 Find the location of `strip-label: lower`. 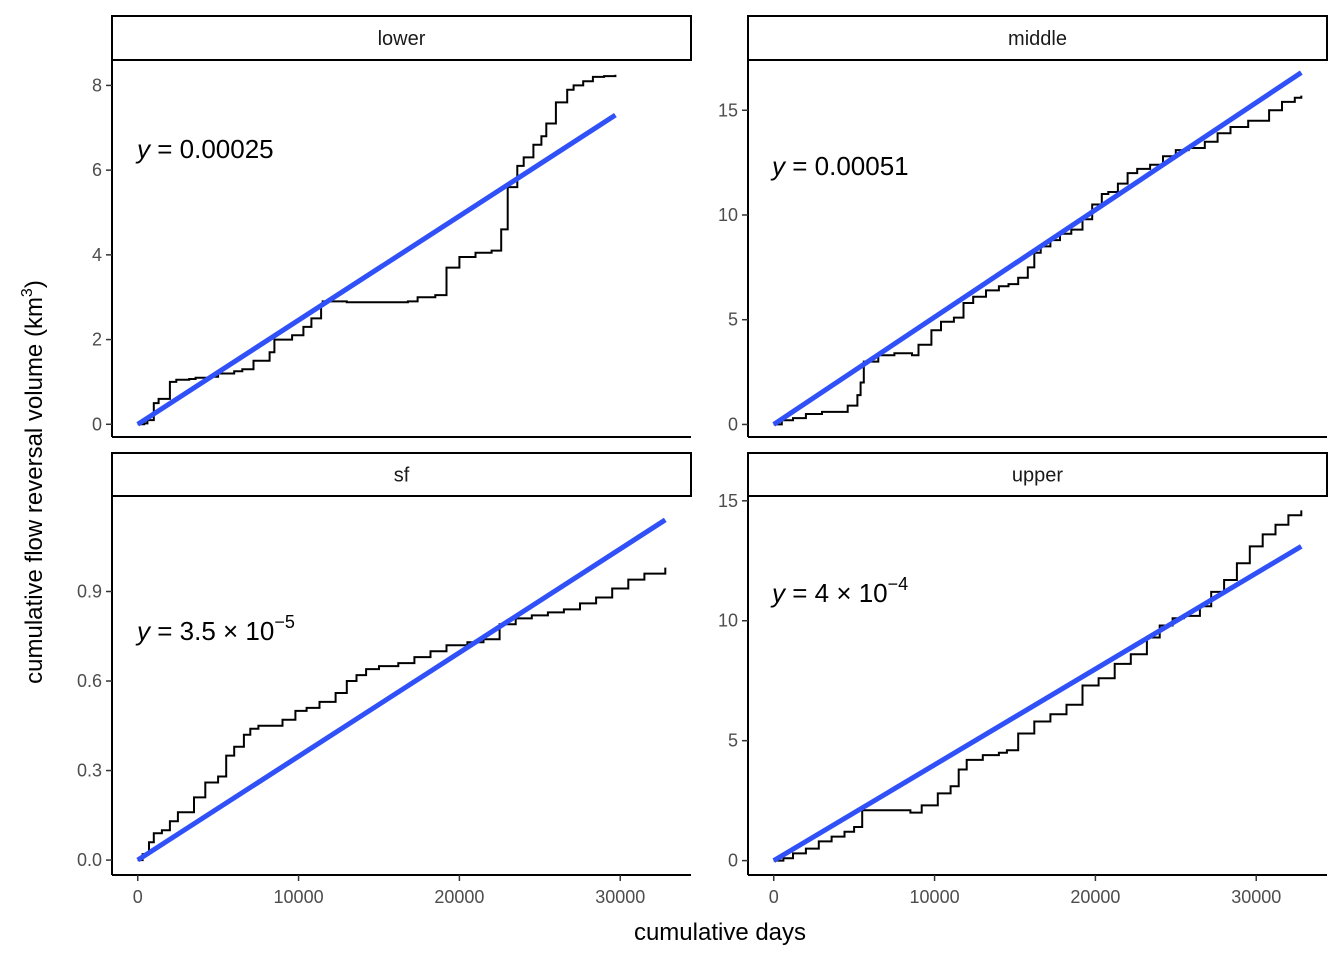

strip-label: lower is located at coordinates (402, 39).